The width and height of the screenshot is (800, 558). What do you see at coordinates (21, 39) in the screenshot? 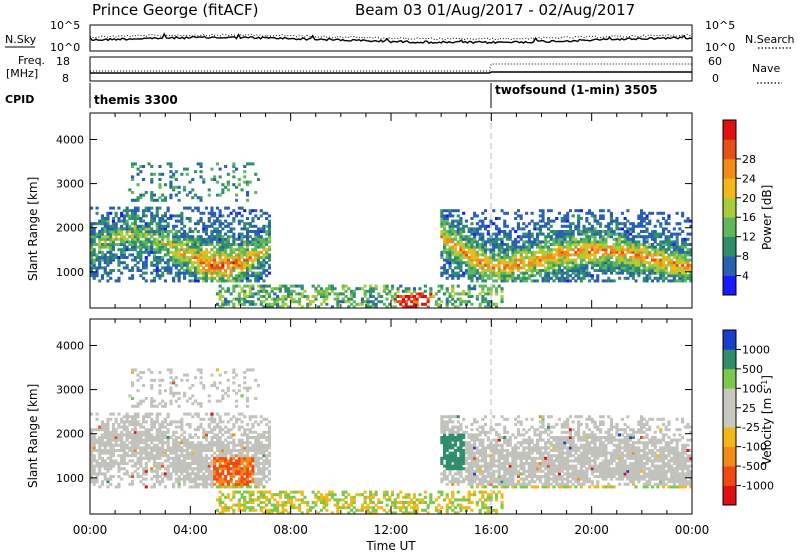
I see `noise-left-label: N.Sky` at bounding box center [21, 39].